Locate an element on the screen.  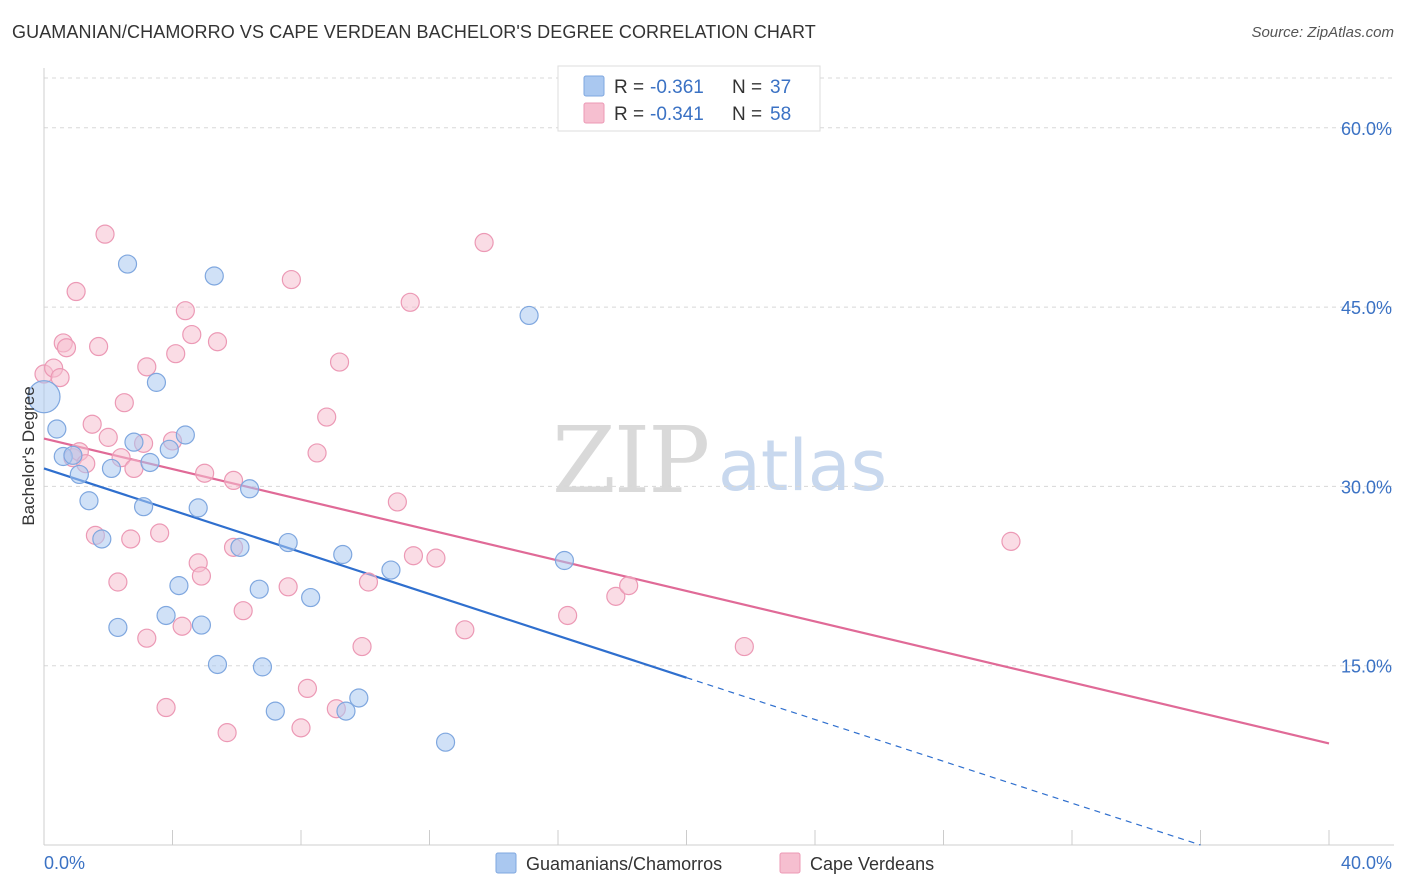
x-tick-label-min: 0.0% is located at coordinates (64, 863).